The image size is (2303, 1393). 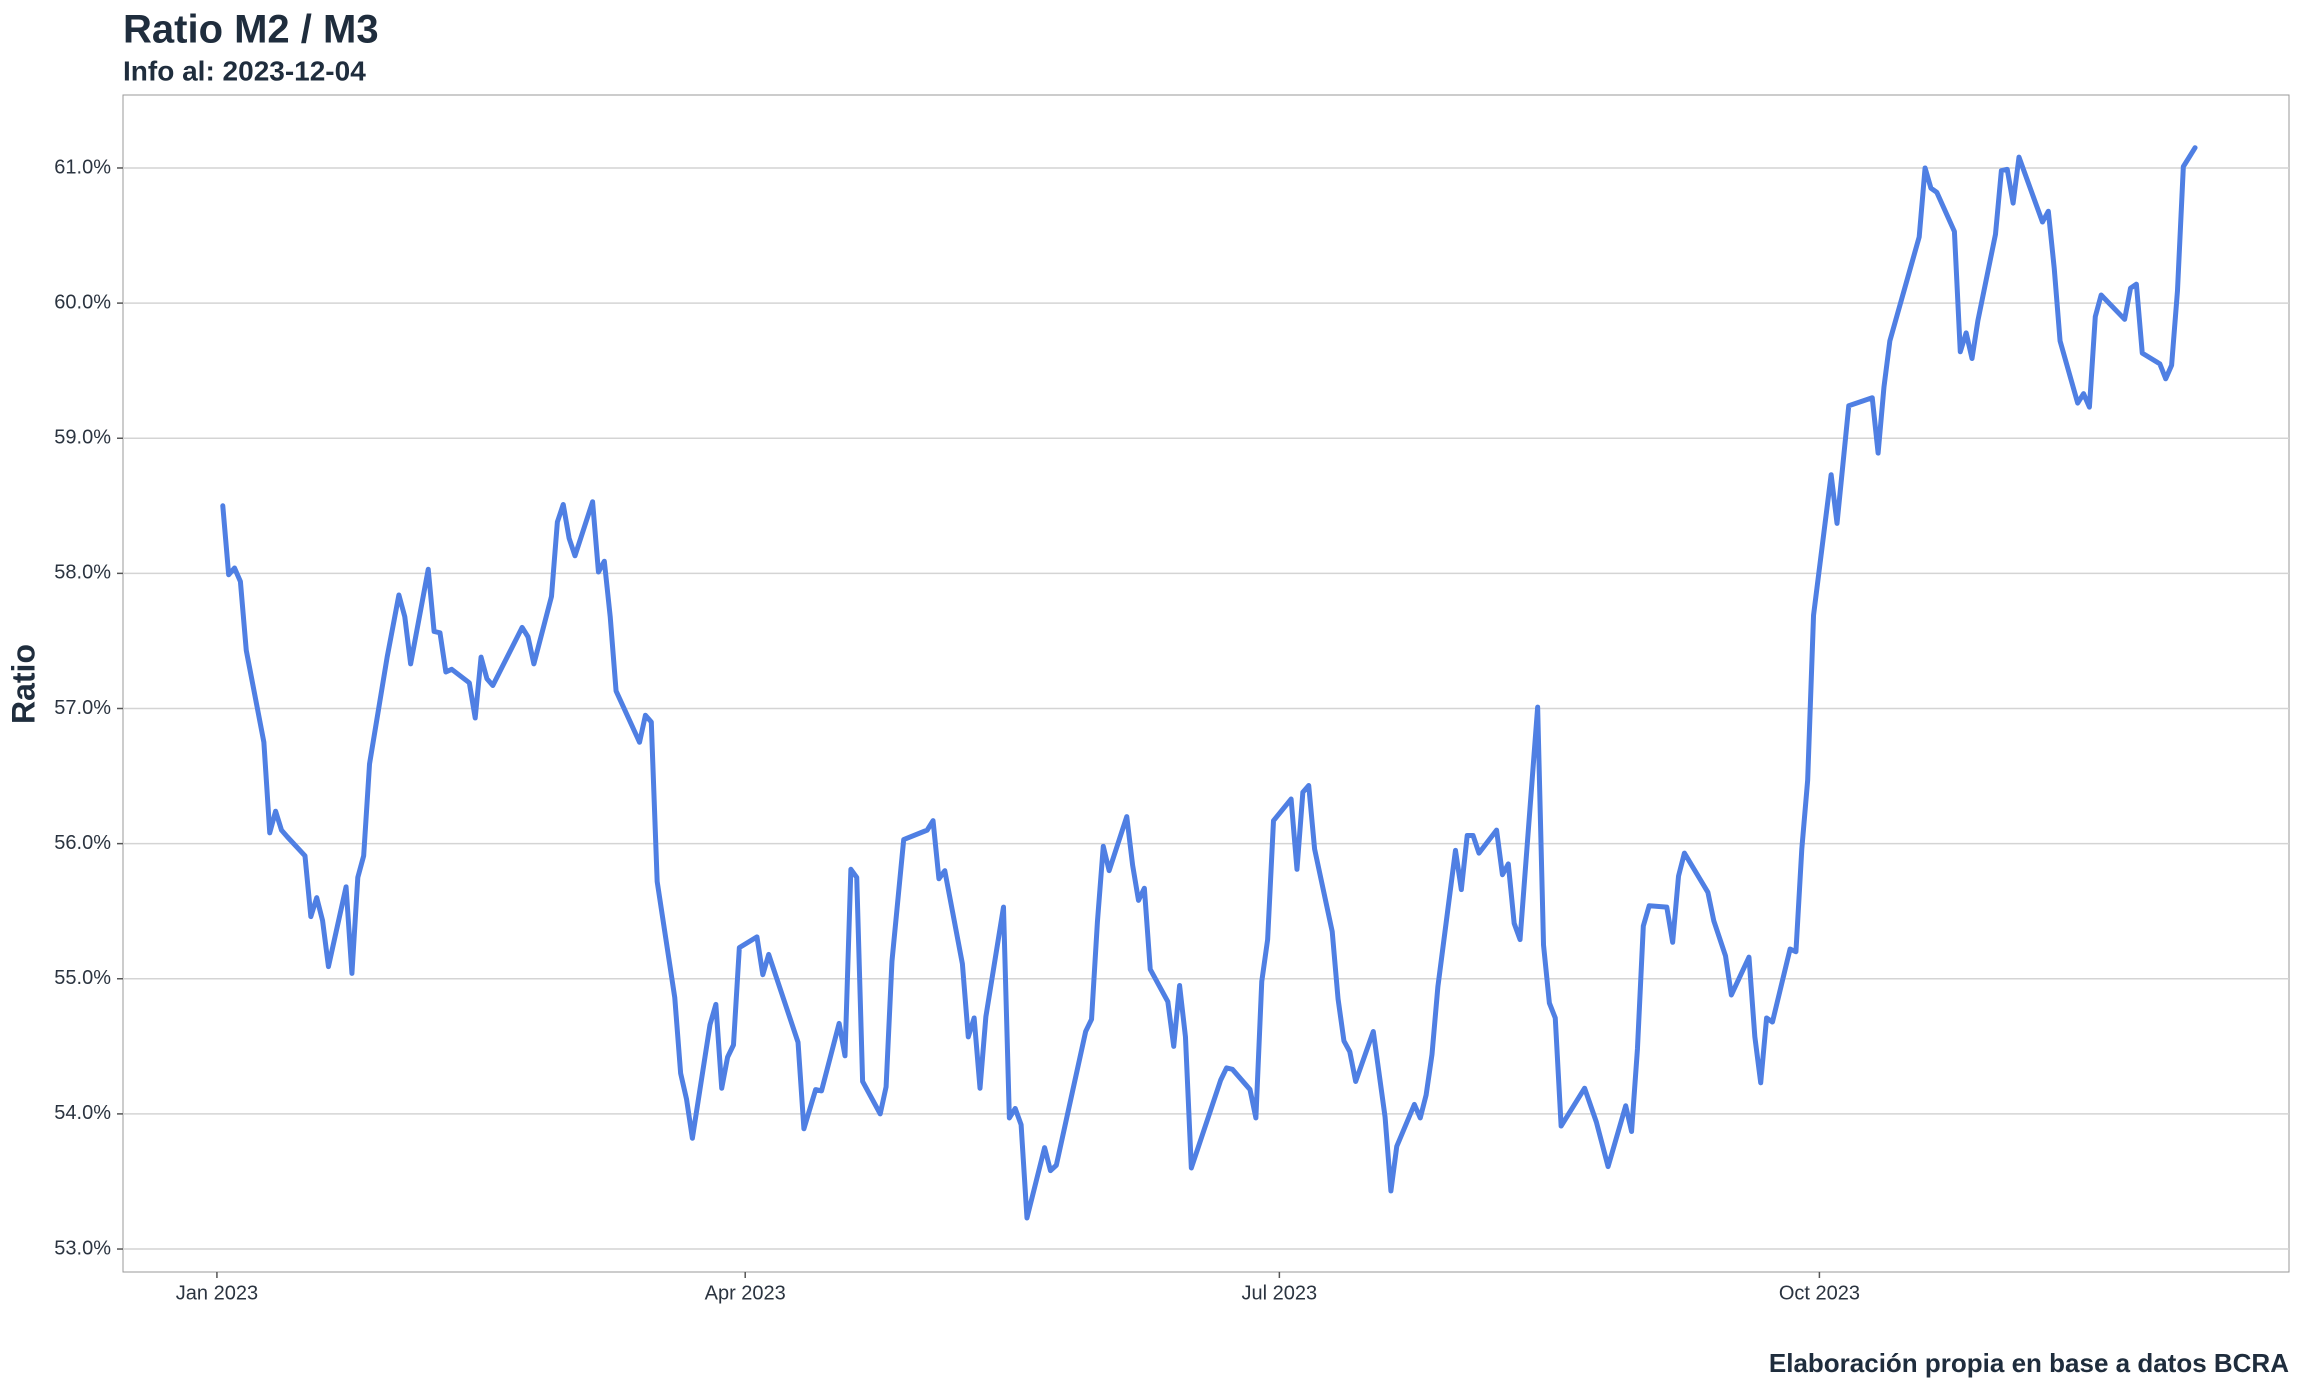 I want to click on chart-subtitle: Info al: 2023-12-04, so click(x=244, y=70).